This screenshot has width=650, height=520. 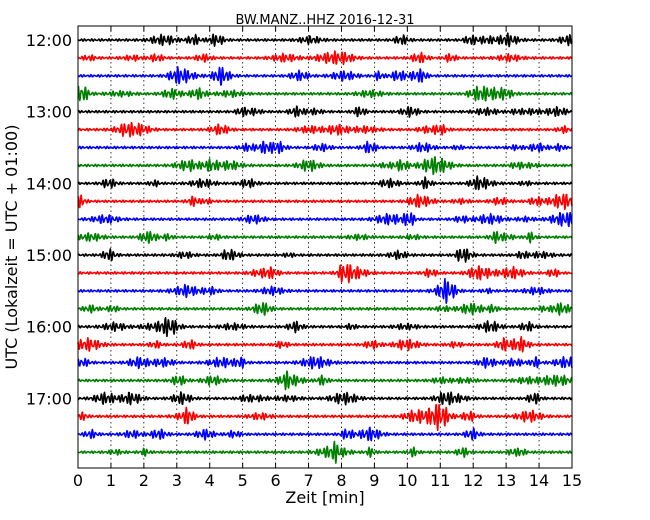 What do you see at coordinates (49, 183) in the screenshot?
I see `y-tick-label-14:00: 14:00` at bounding box center [49, 183].